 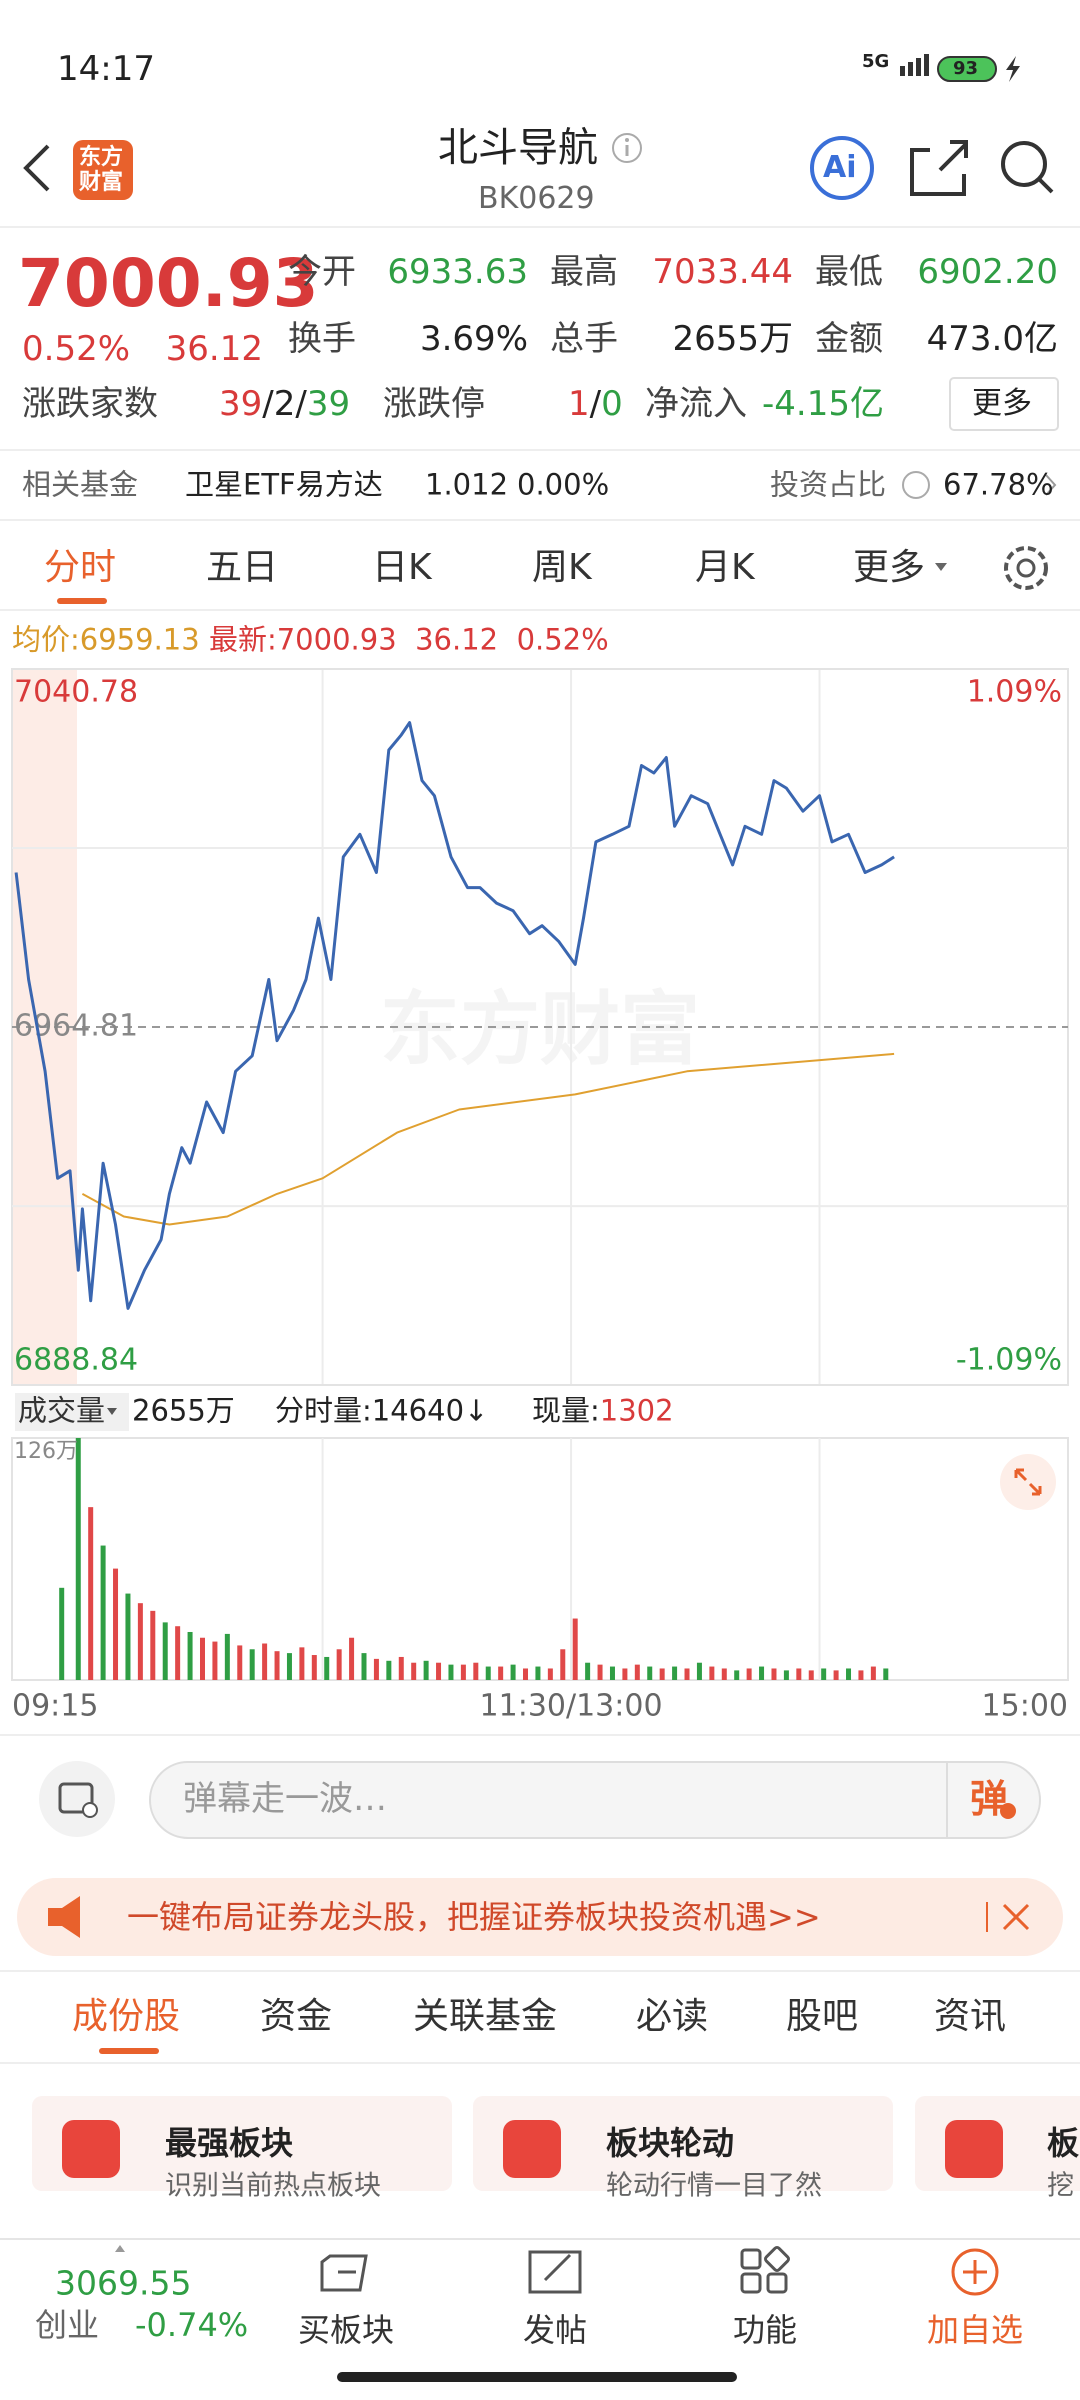 What do you see at coordinates (310, 639) in the screenshot?
I see `info-line: 均价:6959.13 最新:7000.93 36.12 0.52%` at bounding box center [310, 639].